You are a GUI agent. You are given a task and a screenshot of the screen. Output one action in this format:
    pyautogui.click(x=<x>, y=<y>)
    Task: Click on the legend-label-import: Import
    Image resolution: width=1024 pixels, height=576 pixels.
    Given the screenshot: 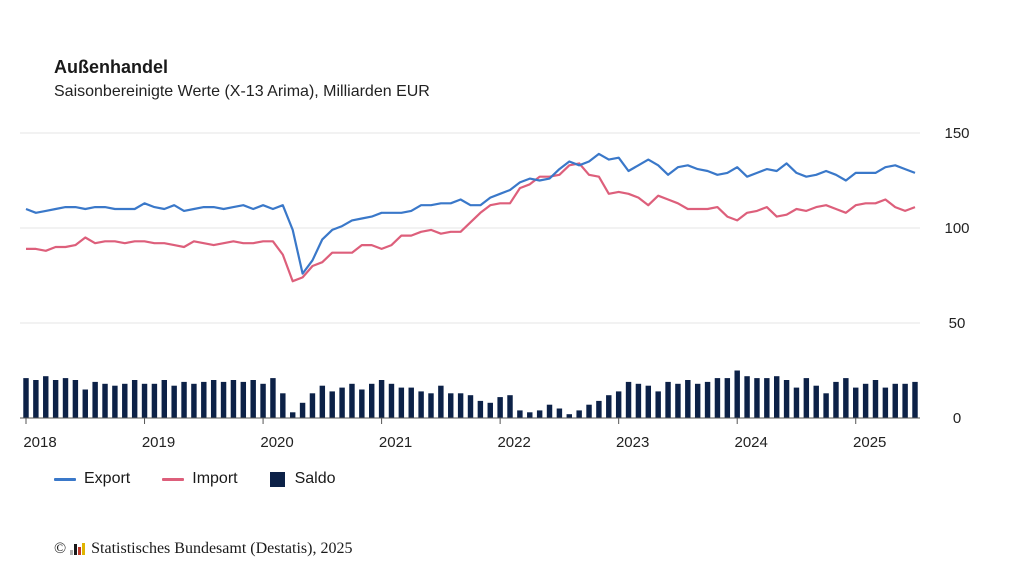 What is the action you would take?
    pyautogui.click(x=215, y=478)
    